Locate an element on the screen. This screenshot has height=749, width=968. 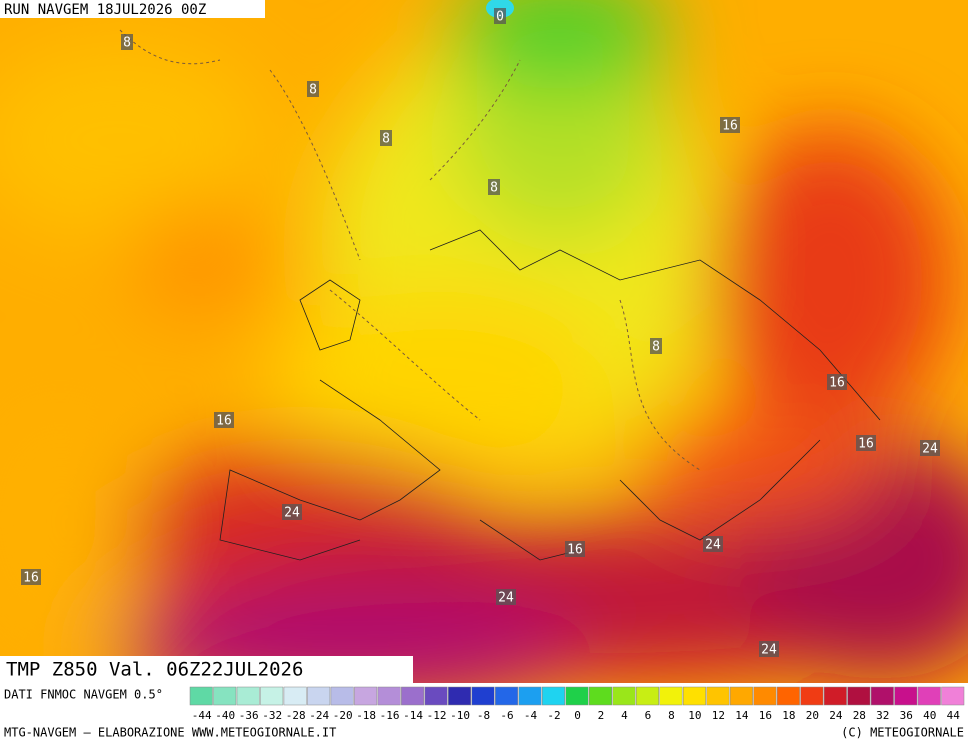
colorbar-tick-label: 2 is located at coordinates (601, 715).